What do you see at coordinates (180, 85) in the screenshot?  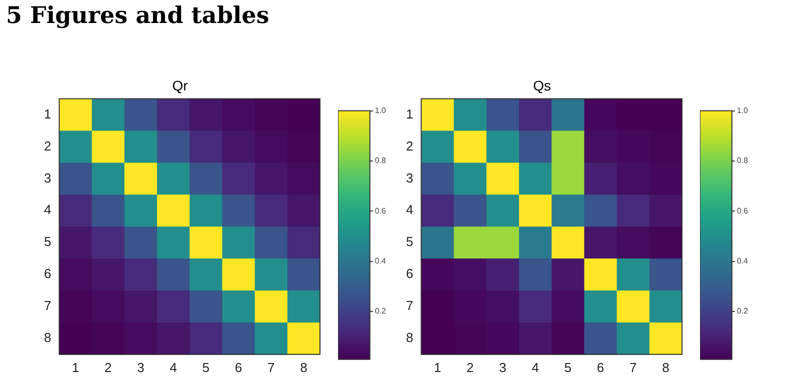 I see `chart-title: Qr` at bounding box center [180, 85].